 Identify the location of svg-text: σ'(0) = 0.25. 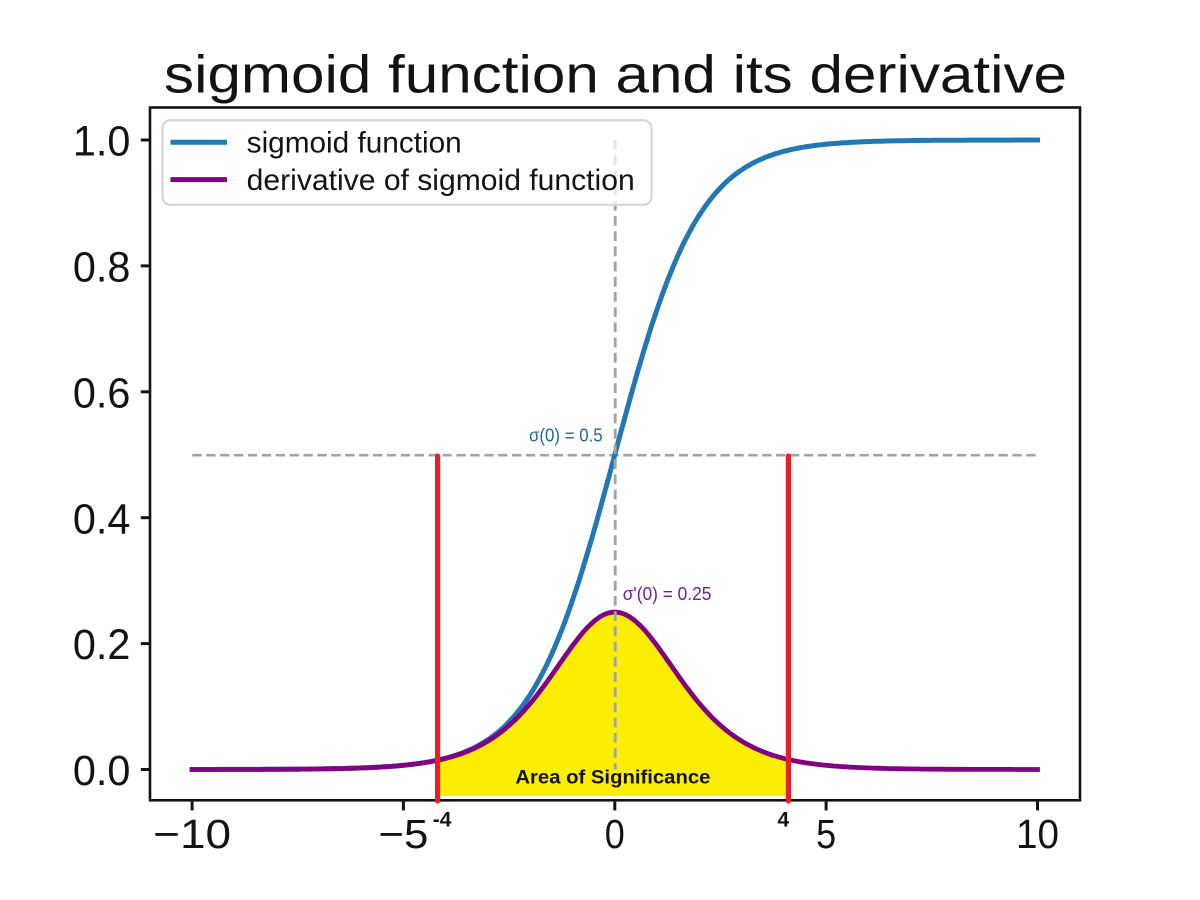
(667, 593).